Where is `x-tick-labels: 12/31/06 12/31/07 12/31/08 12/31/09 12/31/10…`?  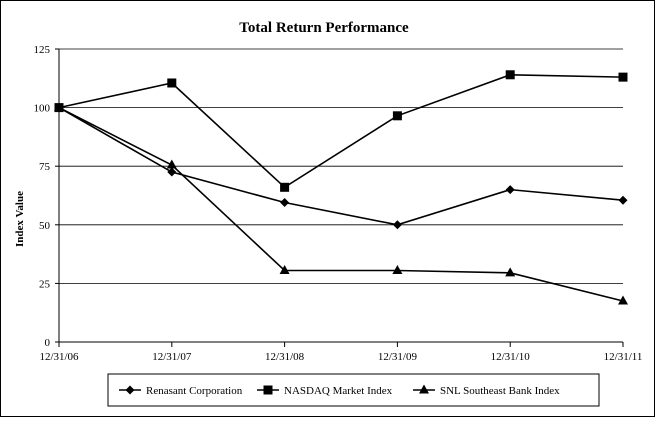 x-tick-labels: 12/31/06 12/31/07 12/31/08 12/31/09 12/31/10… is located at coordinates (340, 357).